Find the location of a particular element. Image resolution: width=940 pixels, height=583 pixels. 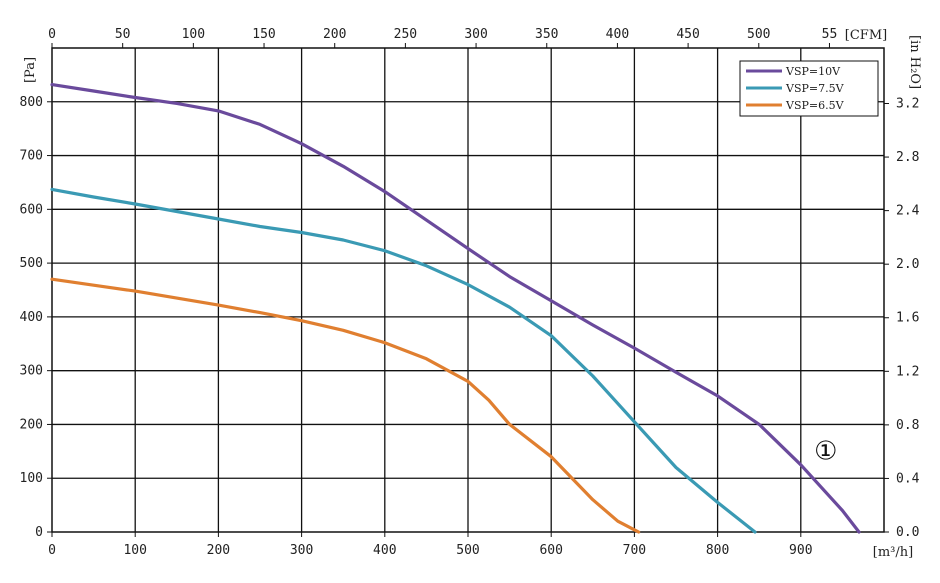

x-tick-label: 600 is located at coordinates (550, 550).